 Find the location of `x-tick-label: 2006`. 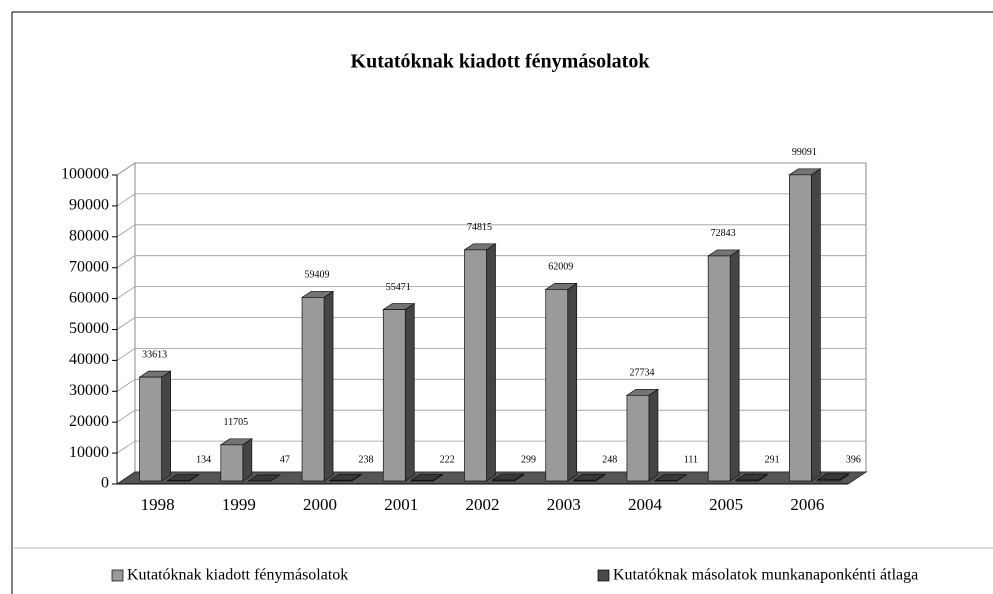

x-tick-label: 2006 is located at coordinates (807, 504).